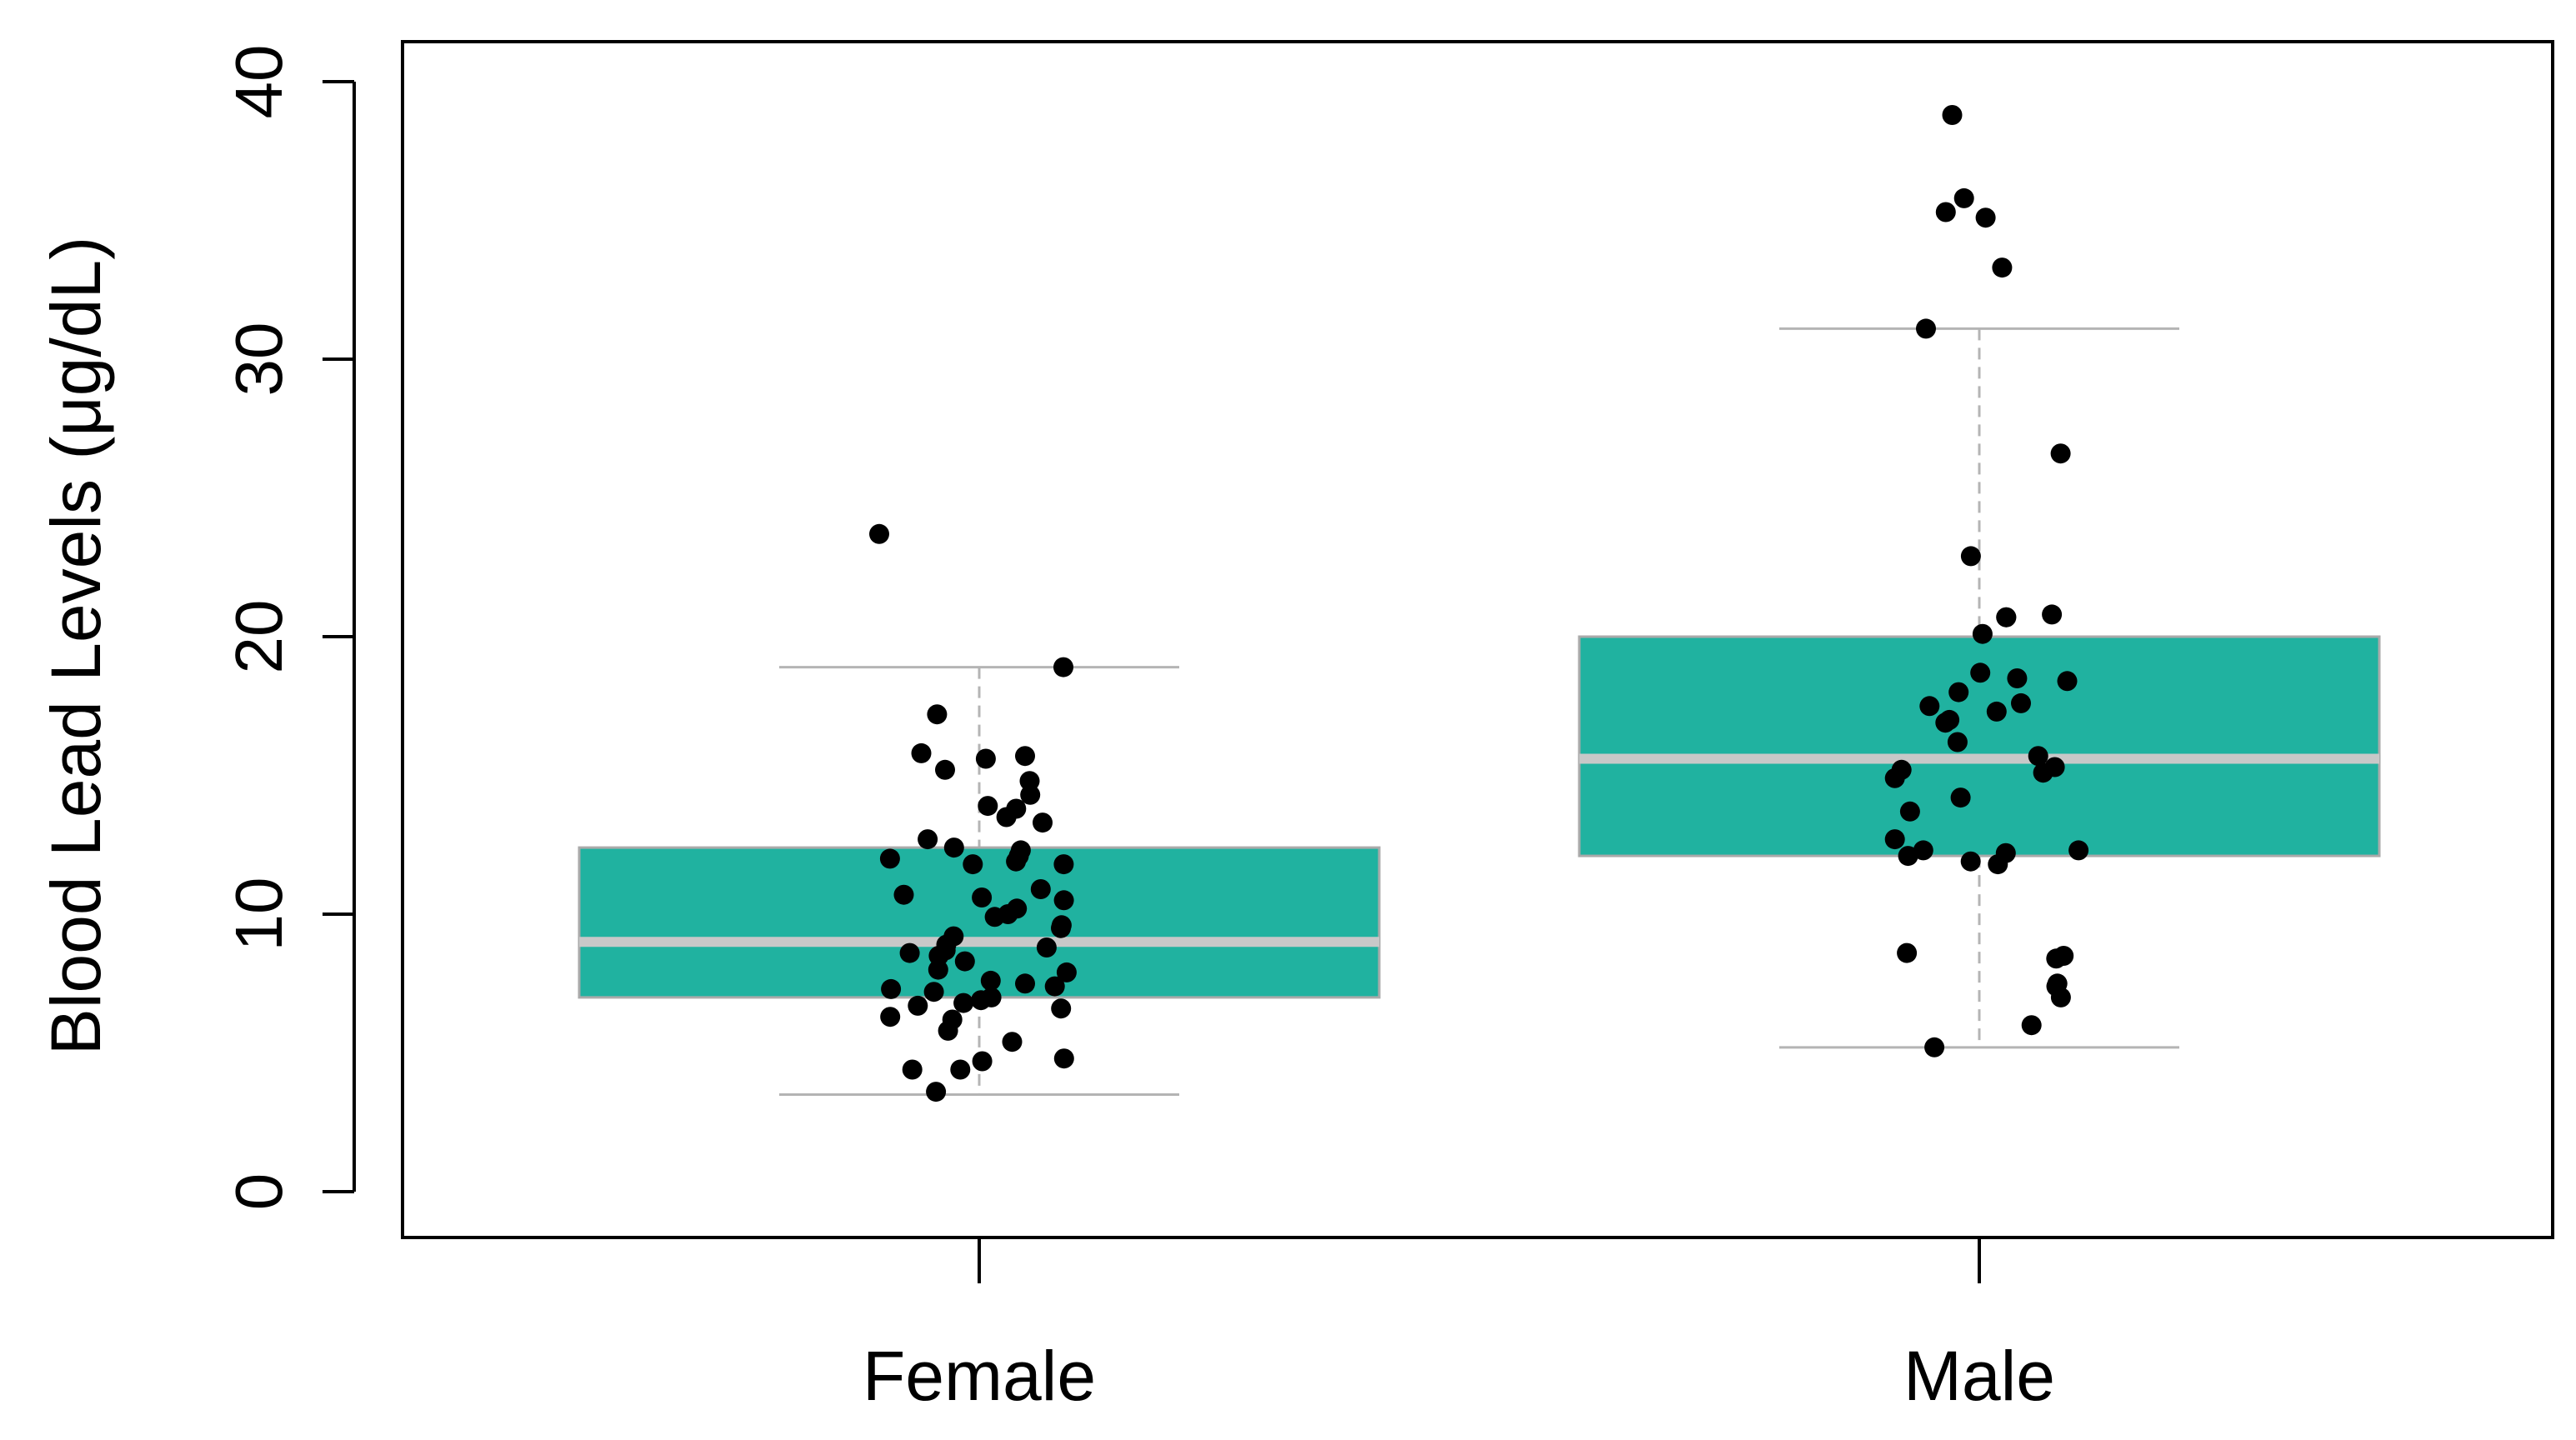  I want to click on x-tick-label-female: Female, so click(980, 1376).